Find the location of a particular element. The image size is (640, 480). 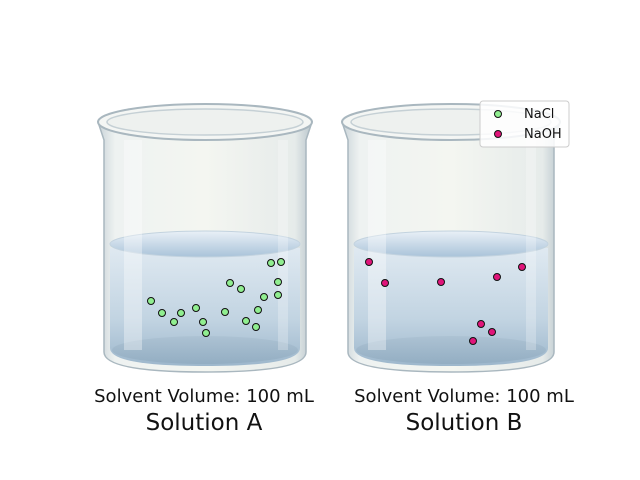

particles-b is located at coordinates (445, 301).